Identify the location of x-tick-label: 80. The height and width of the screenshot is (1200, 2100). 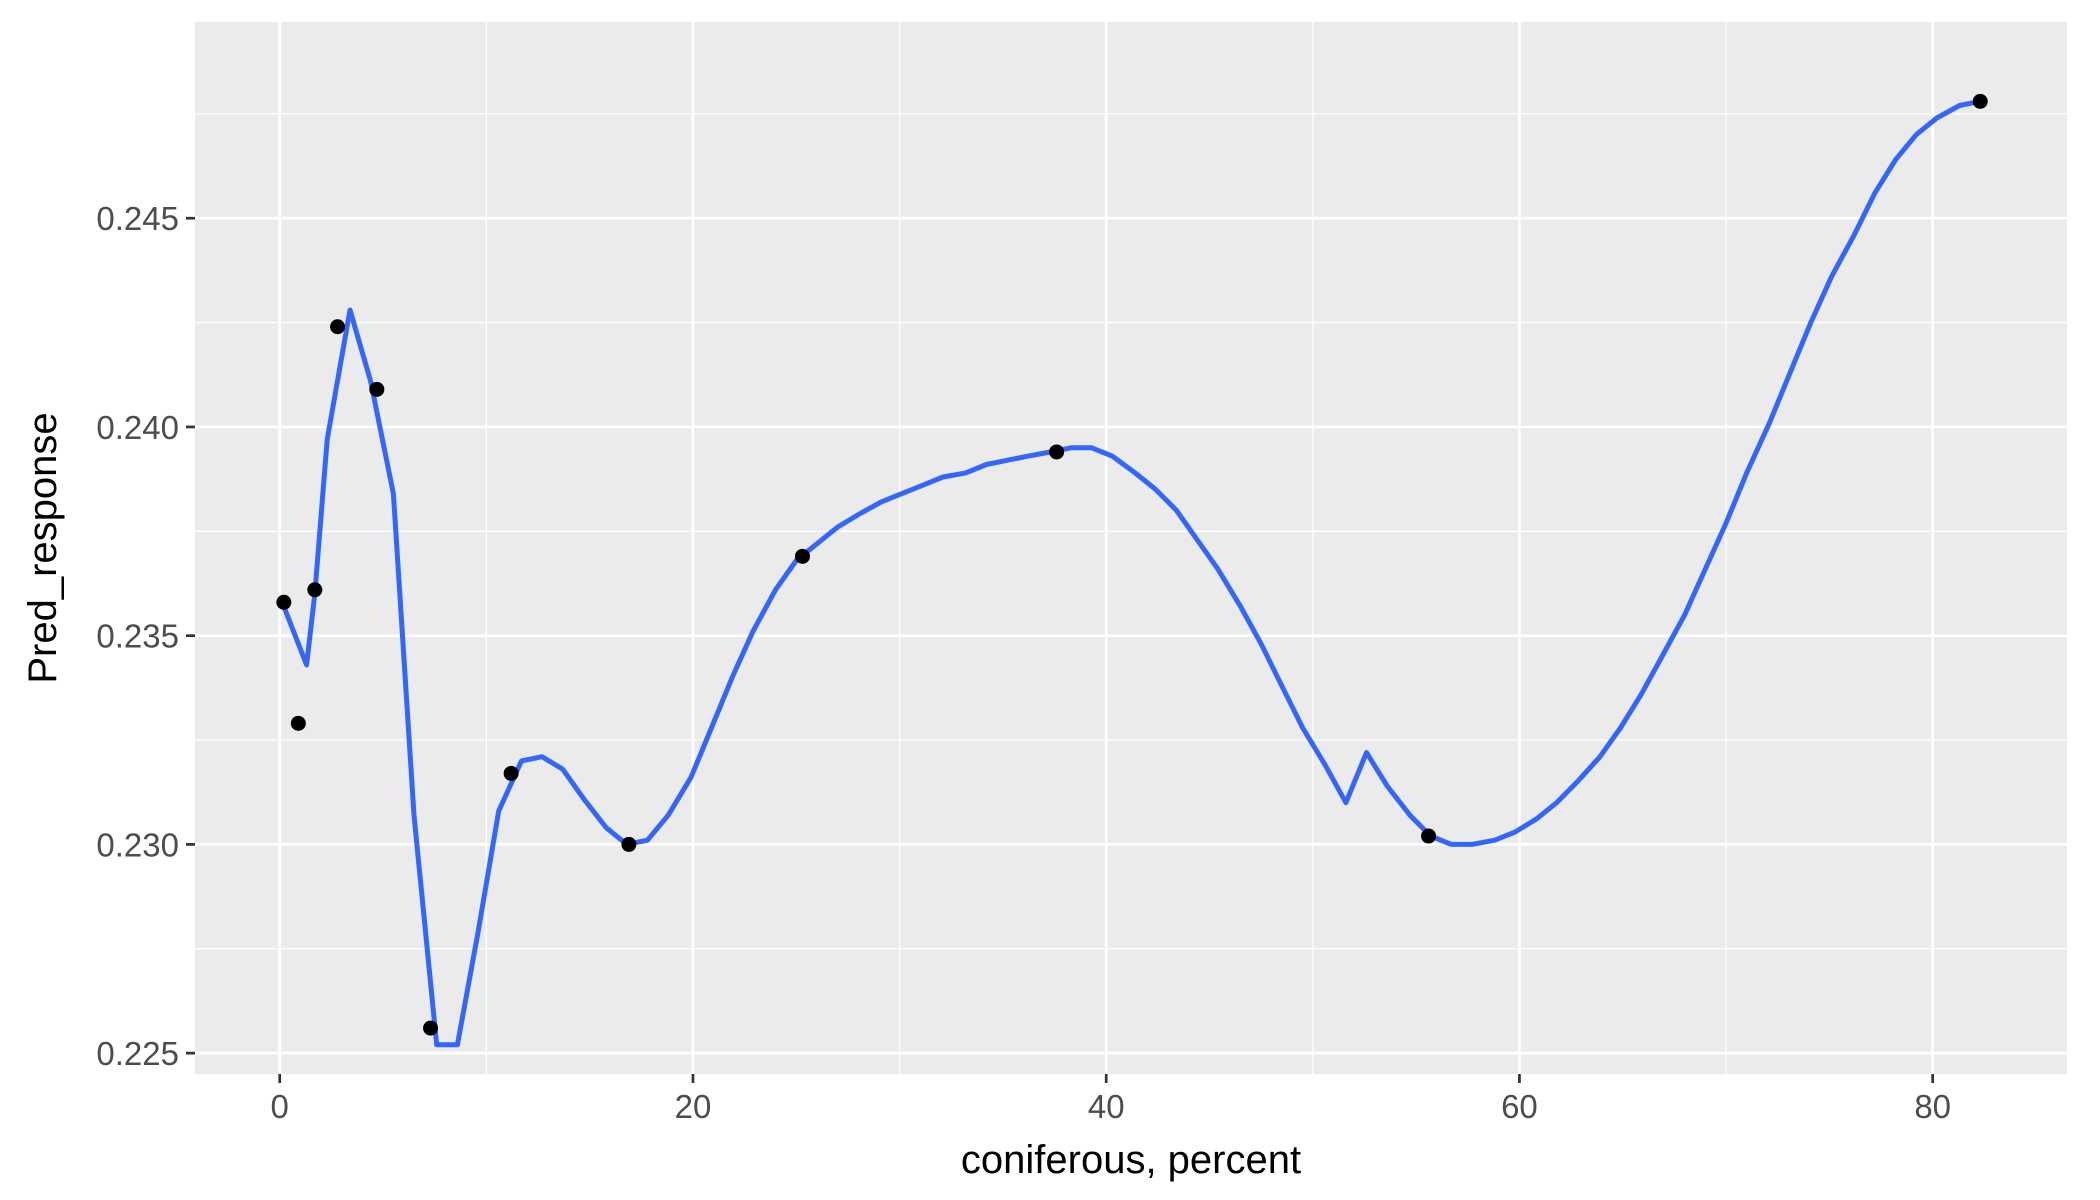
(1932, 1106).